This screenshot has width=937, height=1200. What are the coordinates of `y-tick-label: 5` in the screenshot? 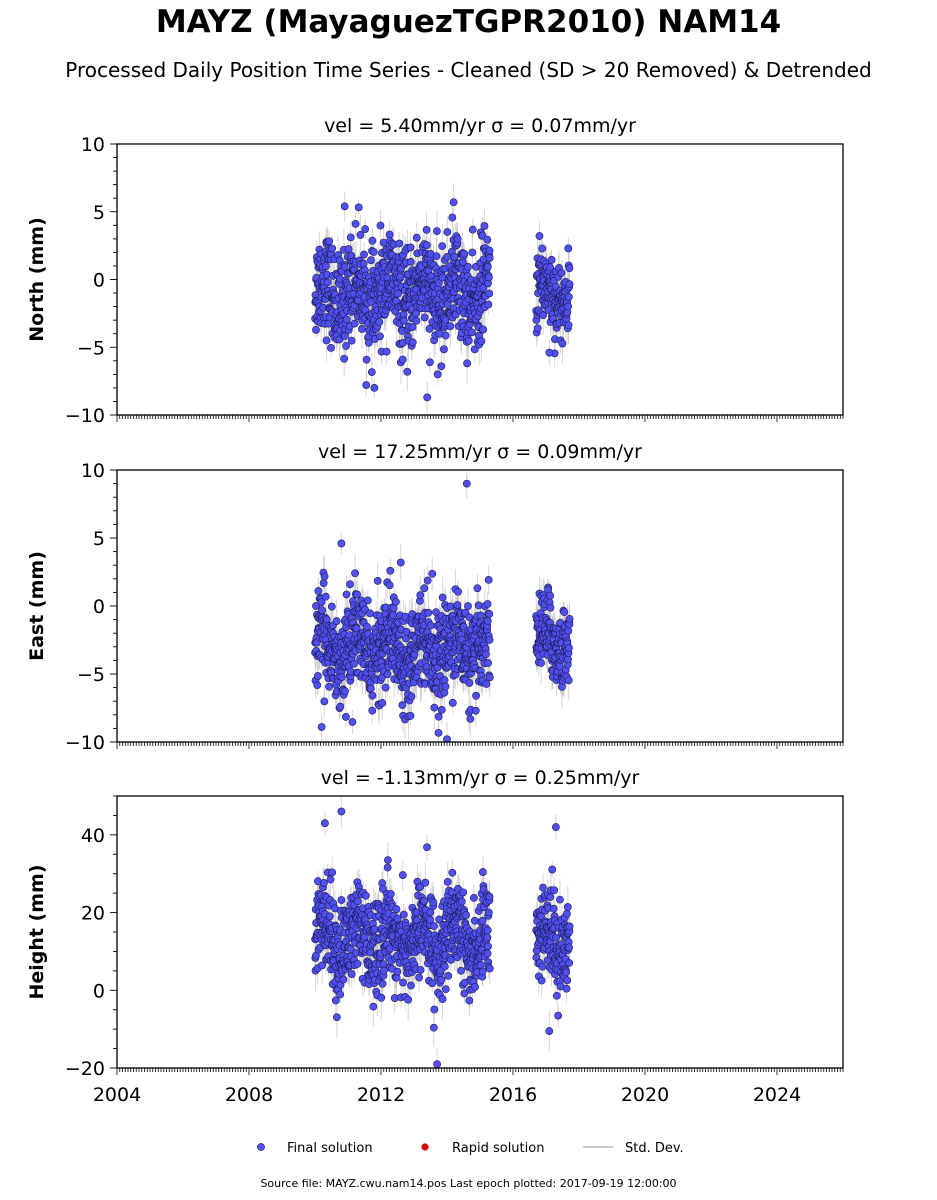 It's located at (99, 213).